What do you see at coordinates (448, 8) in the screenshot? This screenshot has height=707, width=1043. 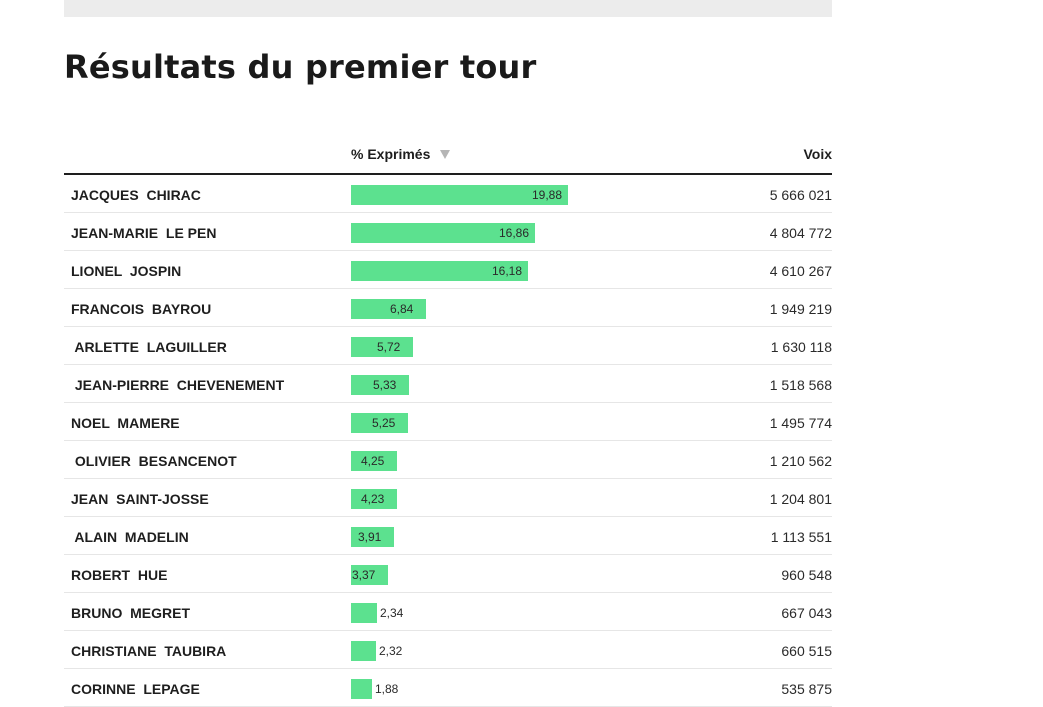 I see `top-banner-bar` at bounding box center [448, 8].